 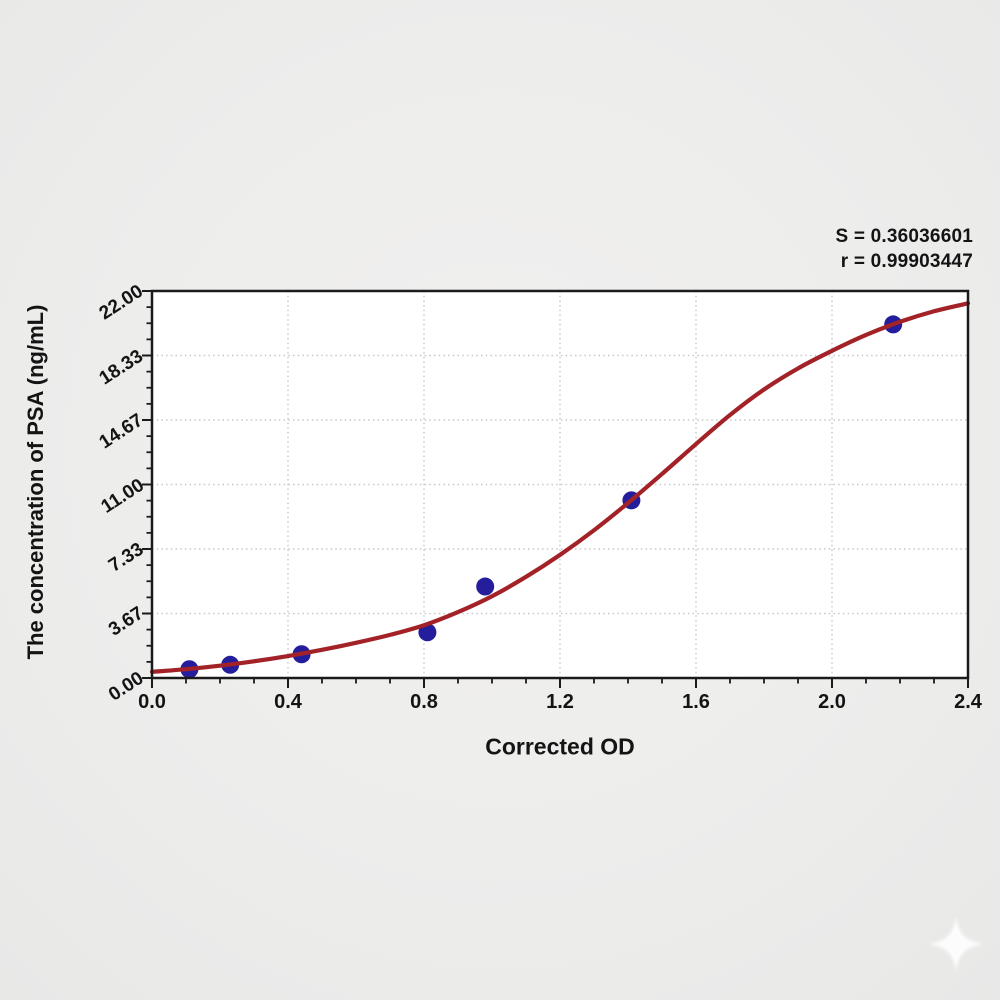 What do you see at coordinates (956, 944) in the screenshot?
I see `sparkle-watermark-icon` at bounding box center [956, 944].